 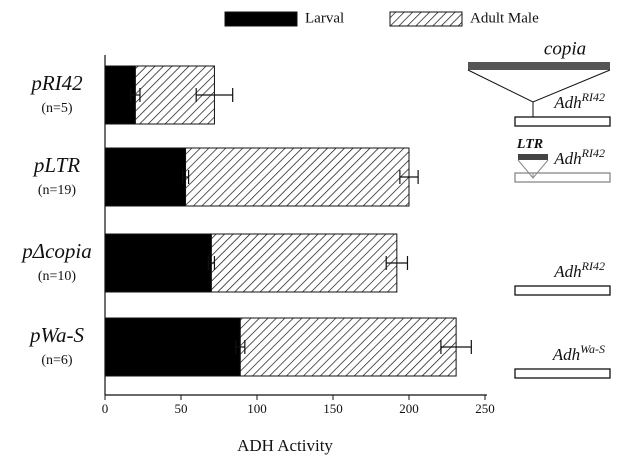 What do you see at coordinates (57, 276) in the screenshot?
I see `category-note: (n=10)` at bounding box center [57, 276].